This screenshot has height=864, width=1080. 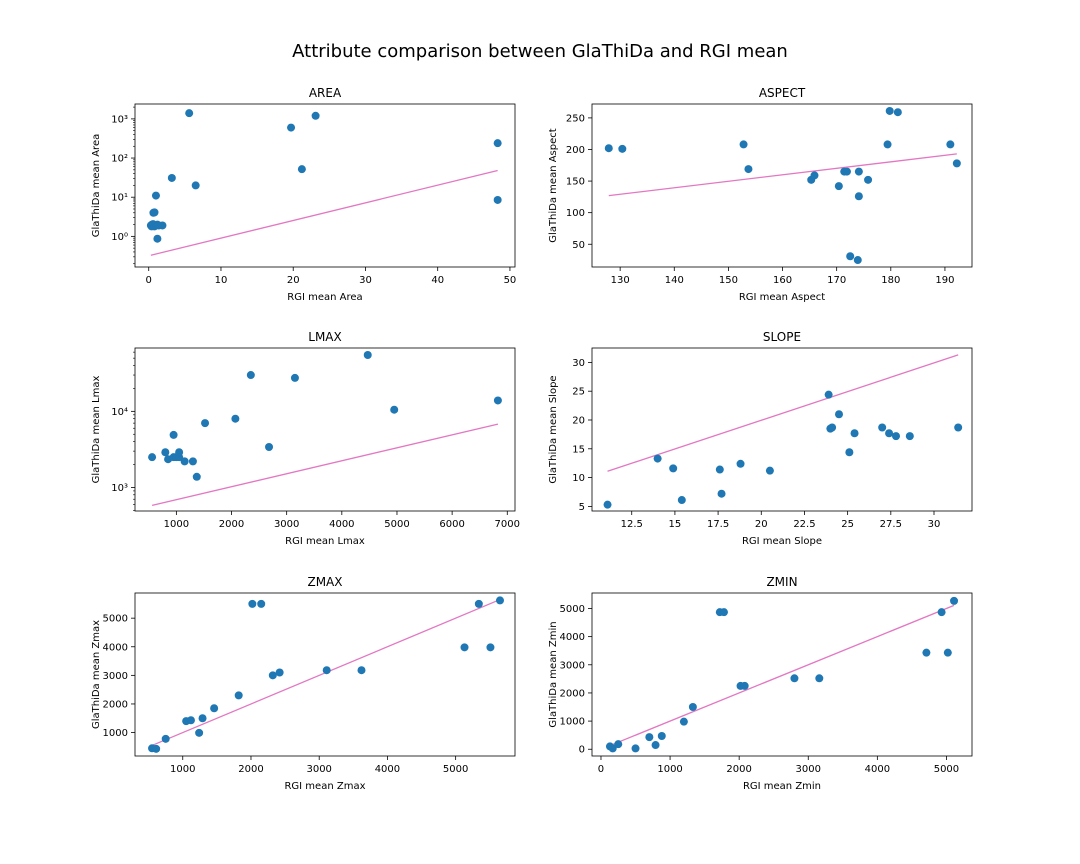 I want to click on zmax-y-axis-label: GlaThiDa mean Zmax, so click(x=96, y=674).